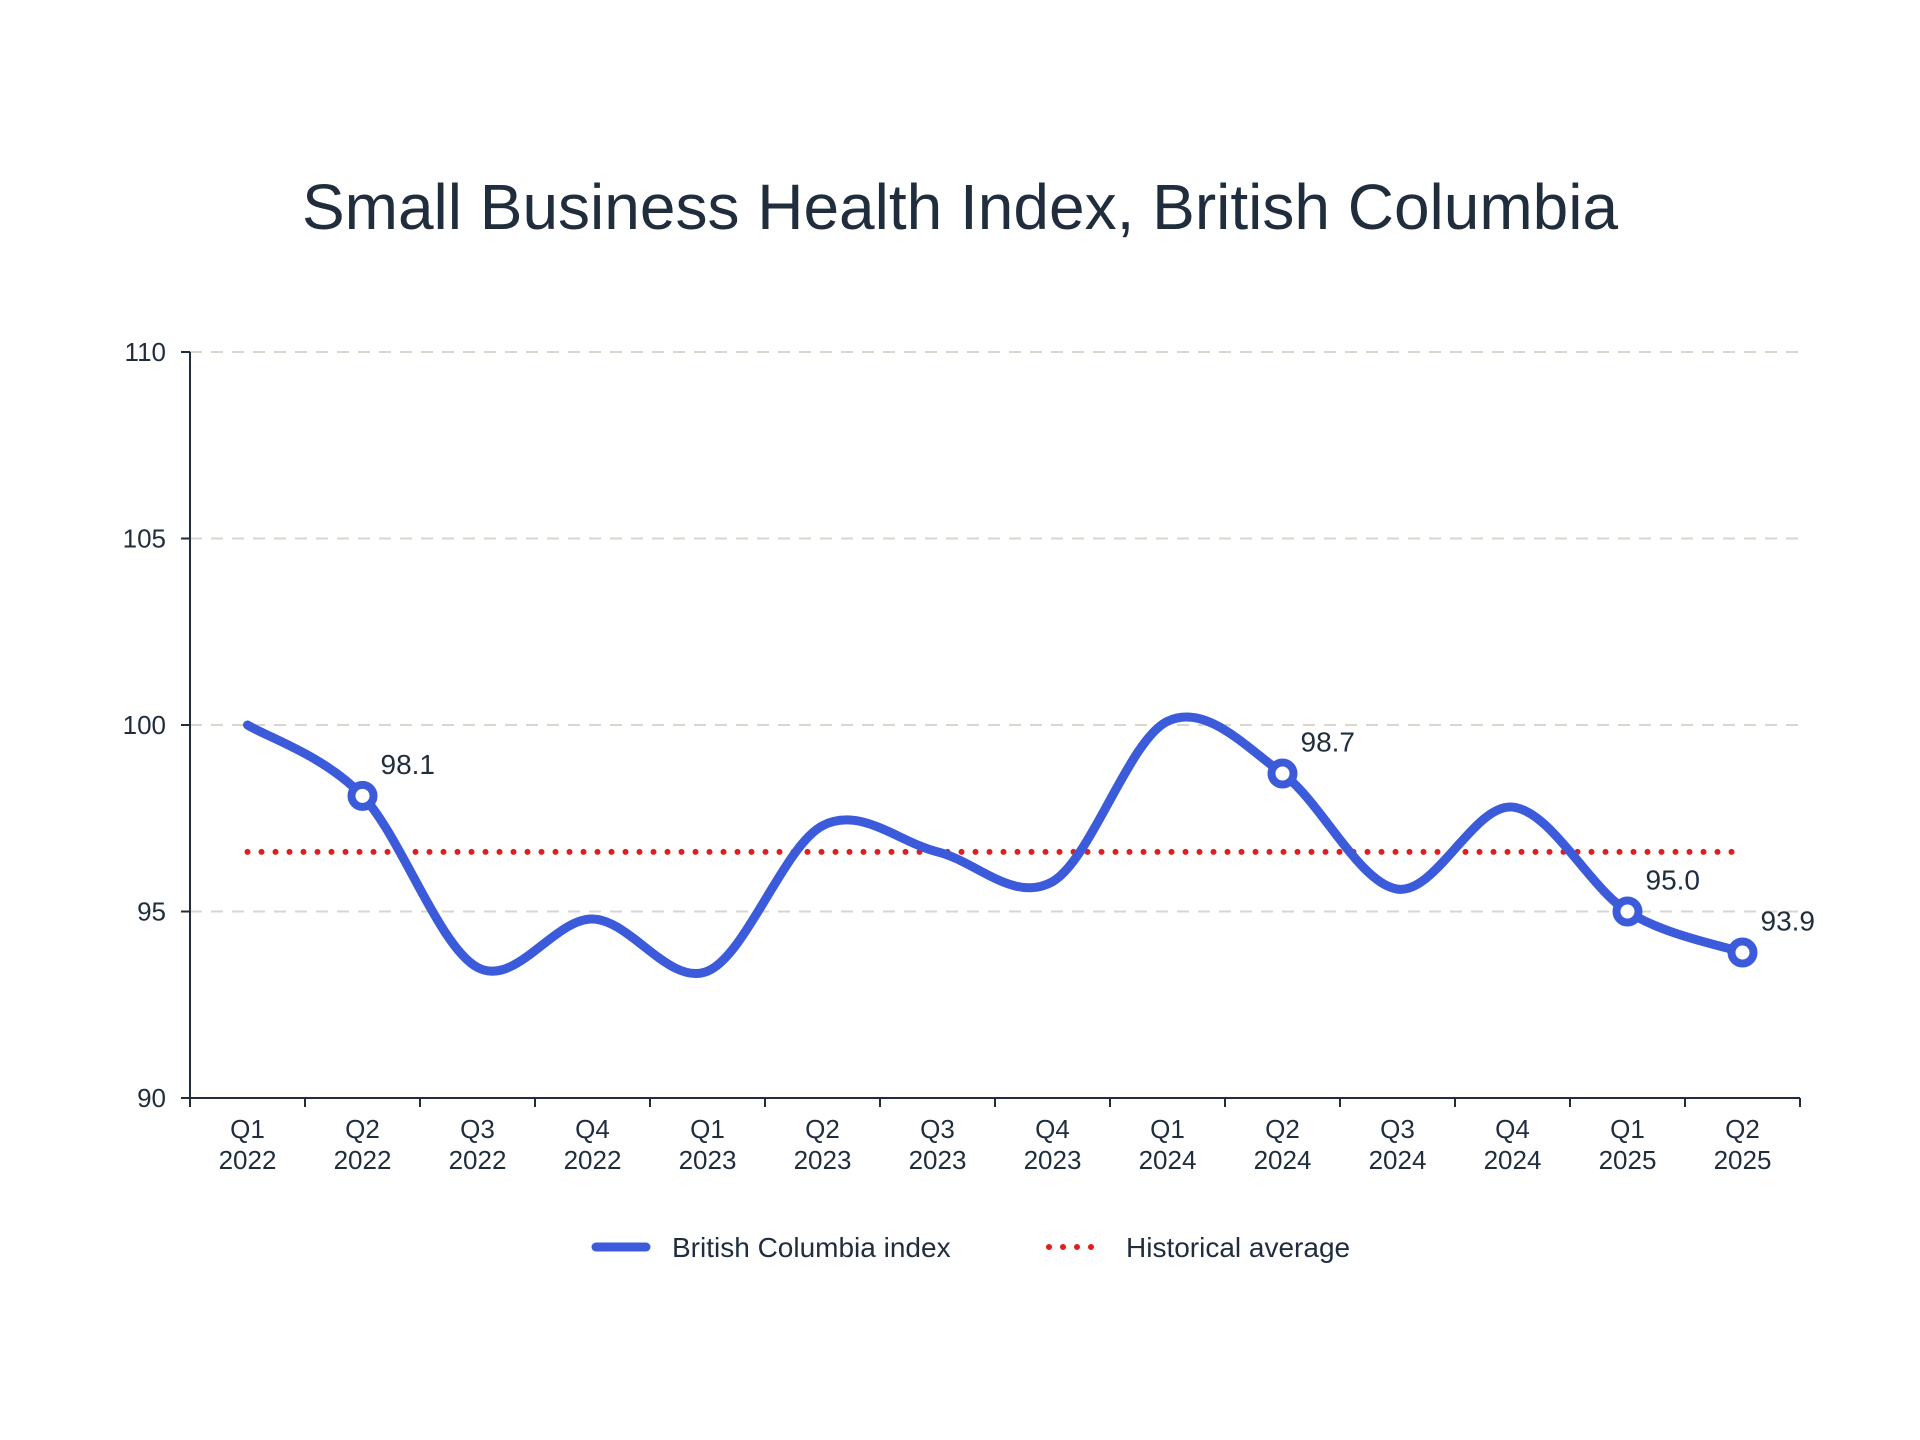 The height and width of the screenshot is (1440, 1920). I want to click on bc-index-series, so click(1000, 845).